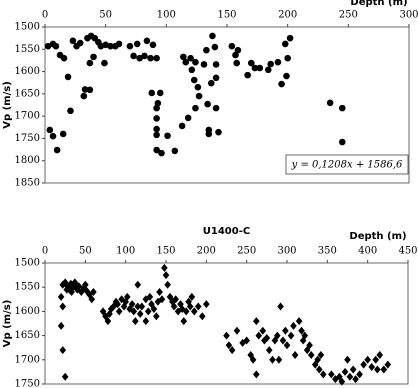 The image size is (418, 388). Describe the element at coordinates (166, 15) in the screenshot. I see `x-tick-label: 100` at that location.